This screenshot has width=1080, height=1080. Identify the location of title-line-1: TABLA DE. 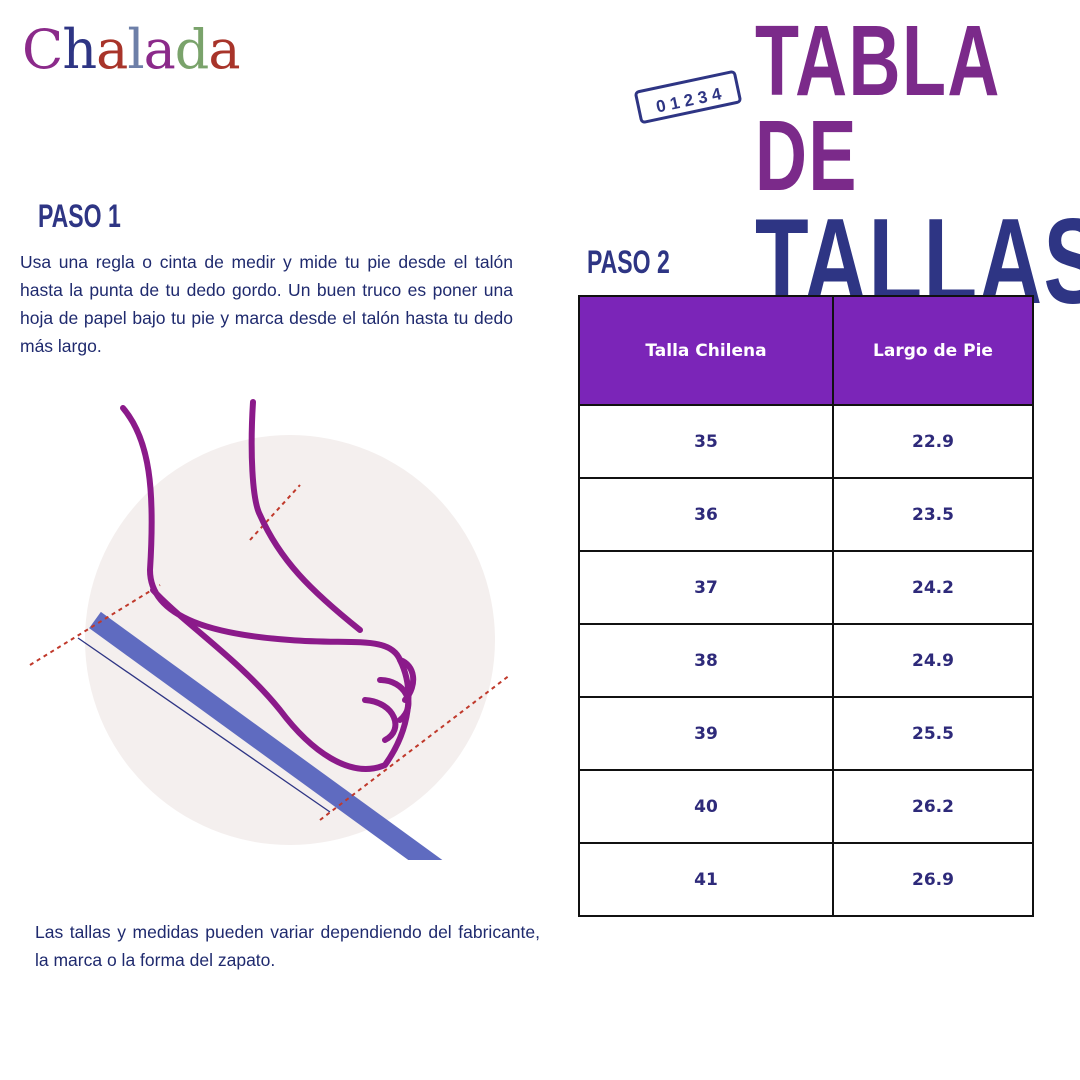
(877, 108).